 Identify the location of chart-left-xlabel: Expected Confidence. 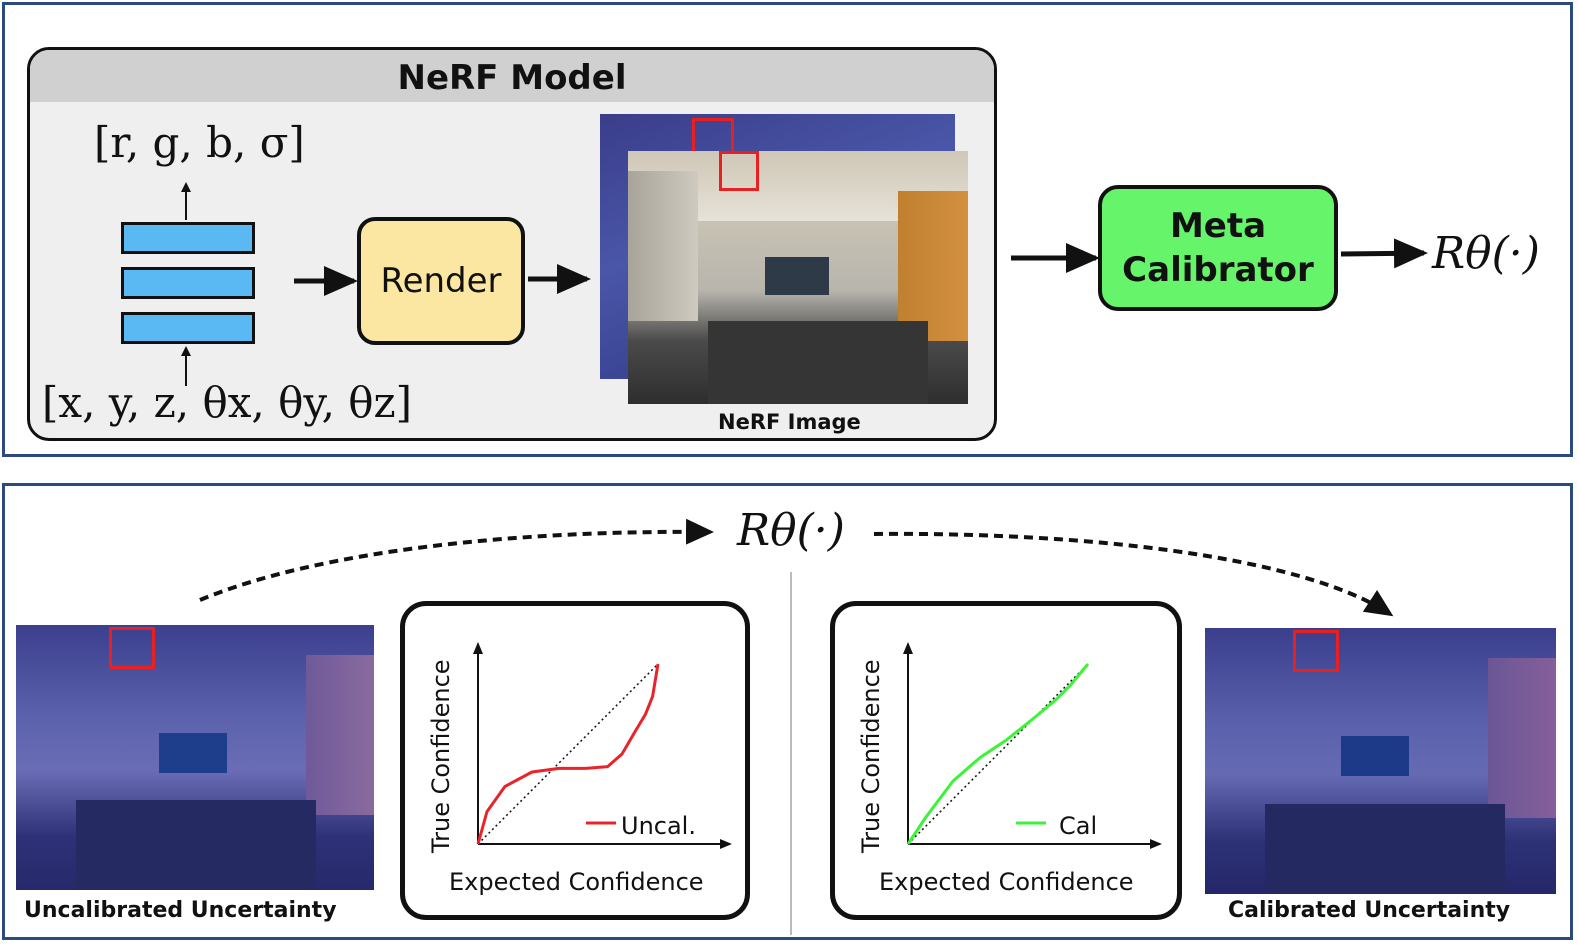
(576, 882).